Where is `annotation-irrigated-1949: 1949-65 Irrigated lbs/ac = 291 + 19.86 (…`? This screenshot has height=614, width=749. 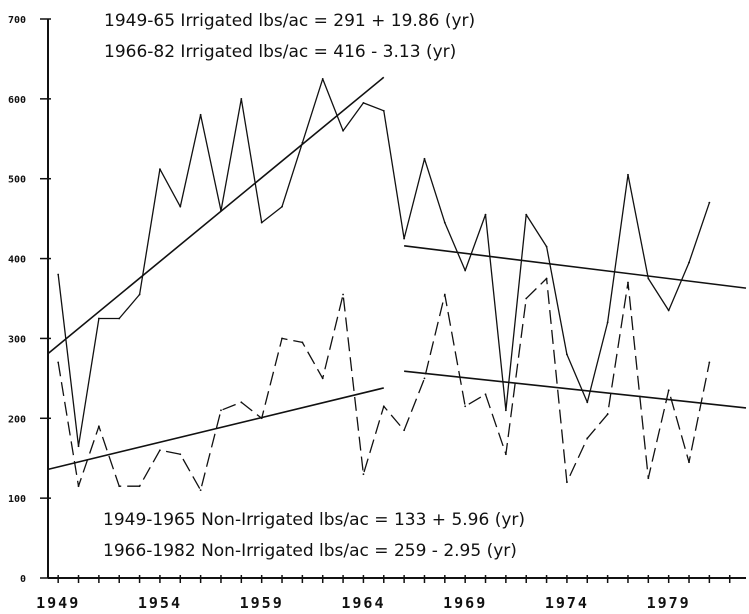
annotation-irrigated-1949: 1949-65 Irrigated lbs/ac = 291 + 19.86 (… is located at coordinates (289, 21).